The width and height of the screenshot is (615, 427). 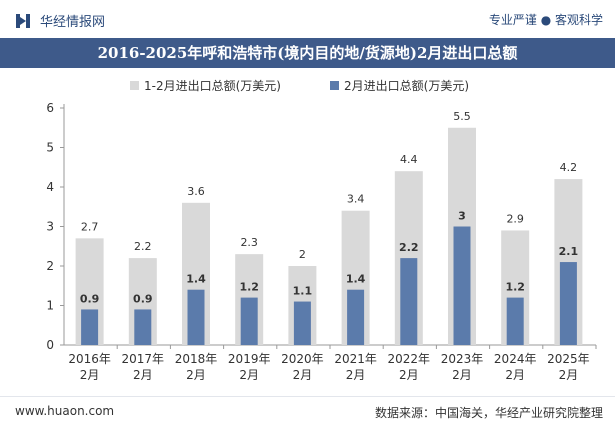 What do you see at coordinates (409, 247) in the screenshot?
I see `data-label-series-2: 2.2` at bounding box center [409, 247].